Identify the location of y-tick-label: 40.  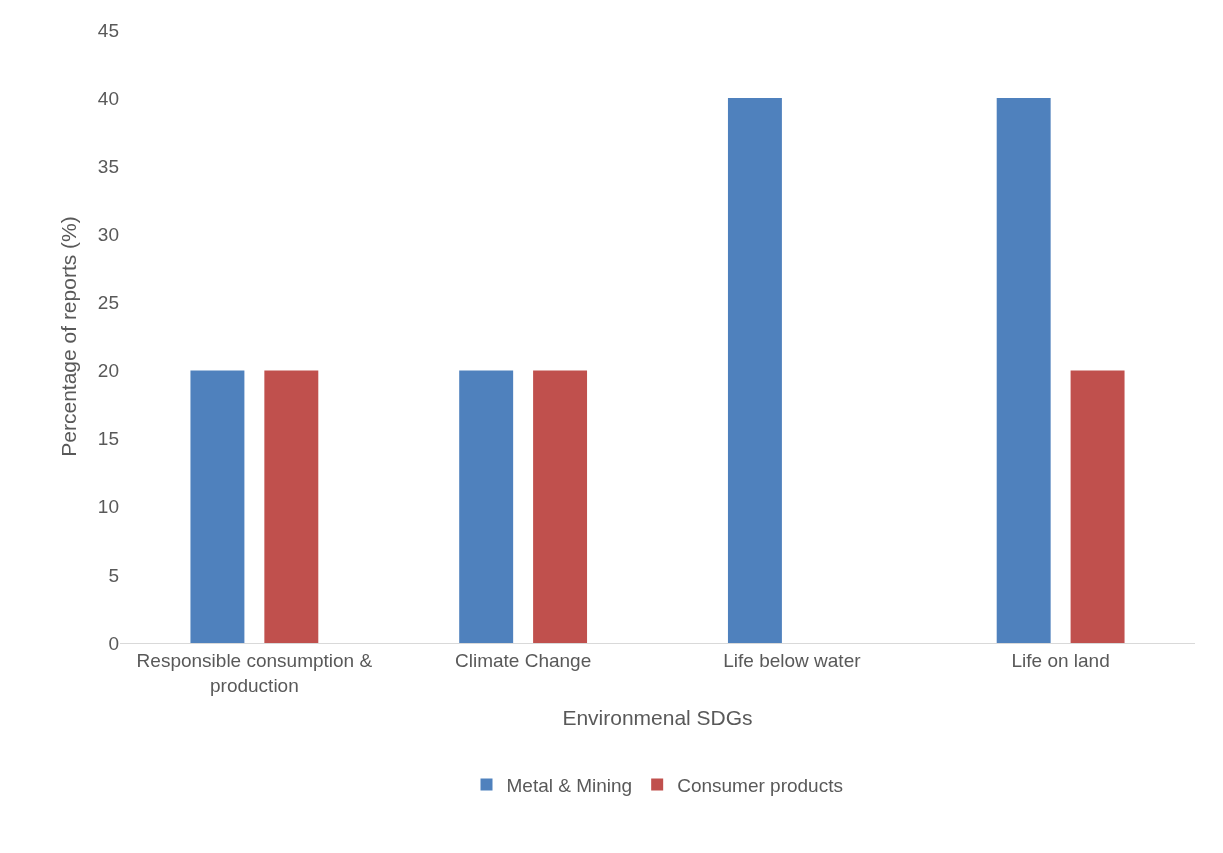
(108, 98).